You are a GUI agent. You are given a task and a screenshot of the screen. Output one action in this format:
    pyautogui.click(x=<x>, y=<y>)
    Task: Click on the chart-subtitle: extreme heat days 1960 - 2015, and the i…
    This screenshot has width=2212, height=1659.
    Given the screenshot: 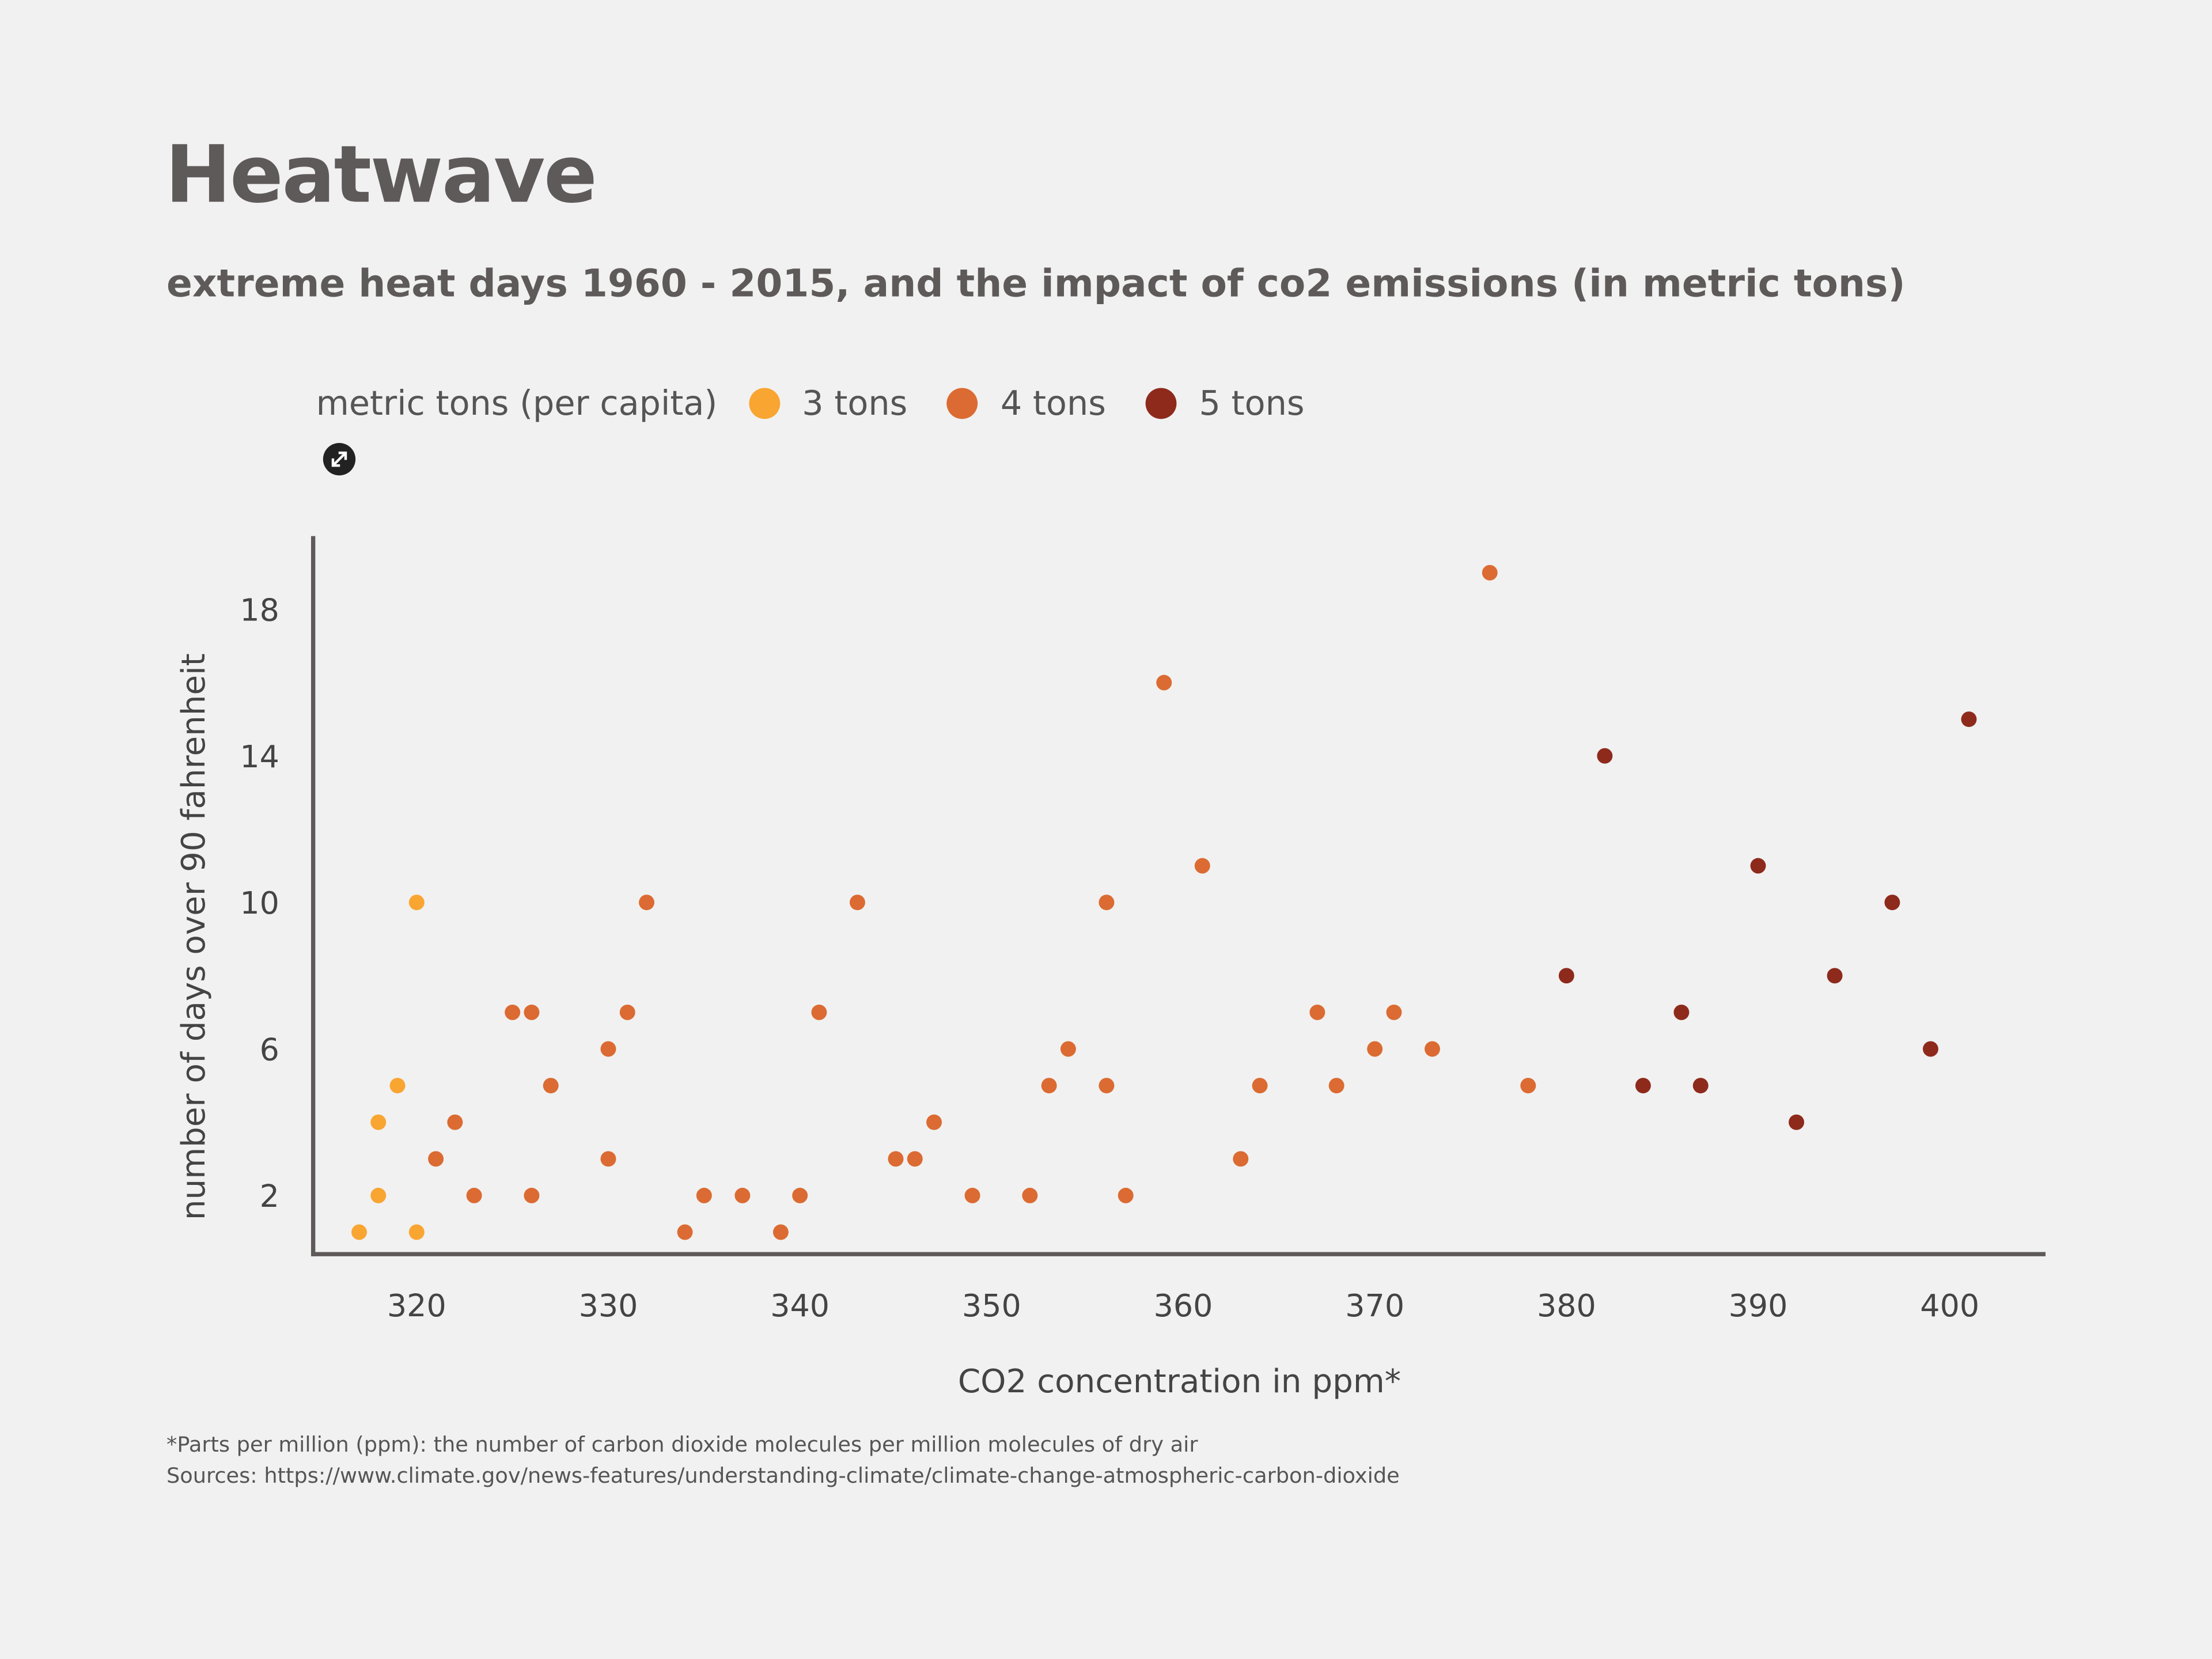 What is the action you would take?
    pyautogui.click(x=1036, y=284)
    